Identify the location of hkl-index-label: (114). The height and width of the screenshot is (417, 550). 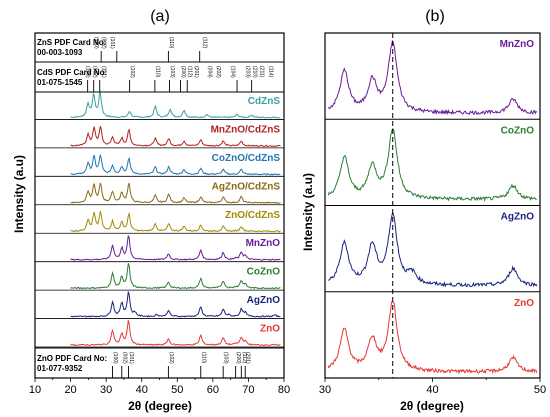
(270, 72).